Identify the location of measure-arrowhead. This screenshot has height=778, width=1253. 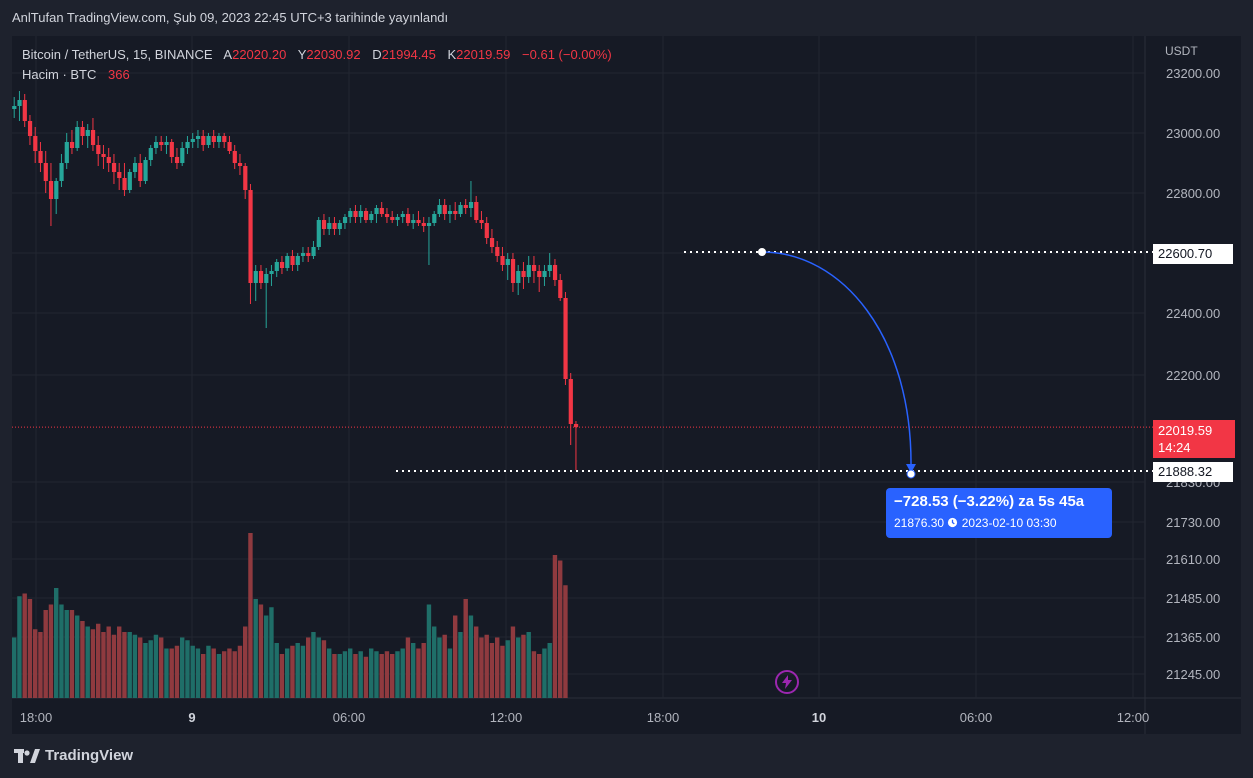
(911, 468).